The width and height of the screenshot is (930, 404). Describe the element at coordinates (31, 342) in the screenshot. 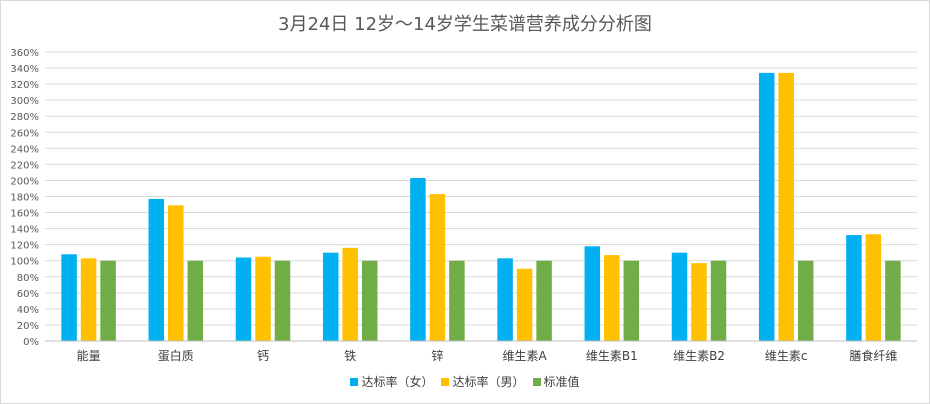

I see `y-tick-label: 0%` at that location.